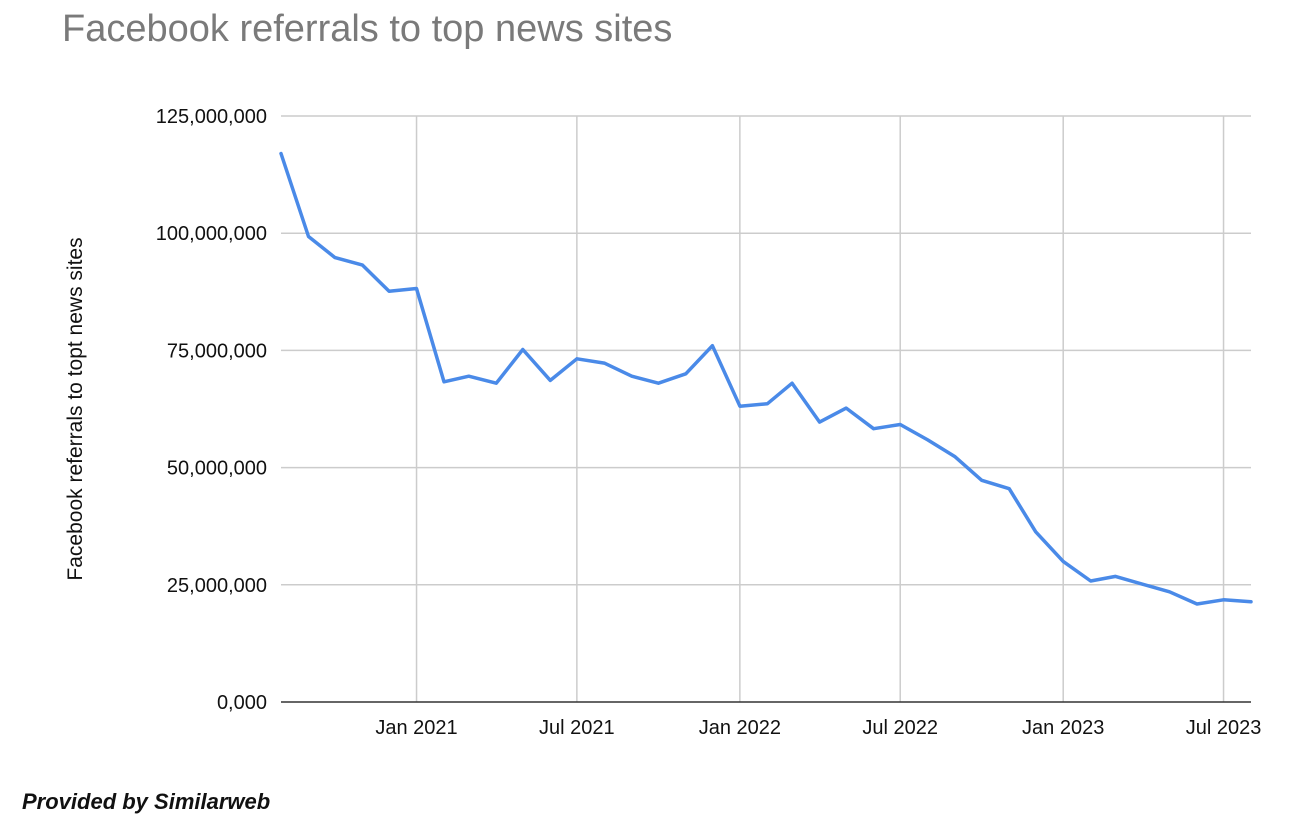 The image size is (1292, 831). Describe the element at coordinates (217, 469) in the screenshot. I see `y-tick-label: 50,000,000` at that location.